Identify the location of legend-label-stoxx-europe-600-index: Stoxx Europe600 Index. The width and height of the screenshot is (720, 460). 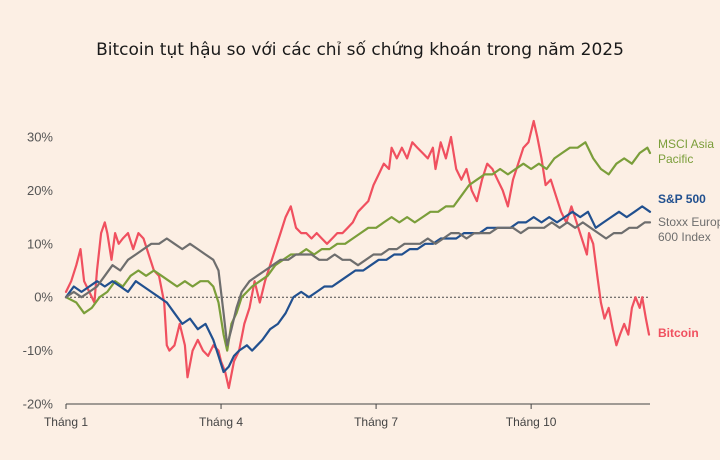
(689, 229).